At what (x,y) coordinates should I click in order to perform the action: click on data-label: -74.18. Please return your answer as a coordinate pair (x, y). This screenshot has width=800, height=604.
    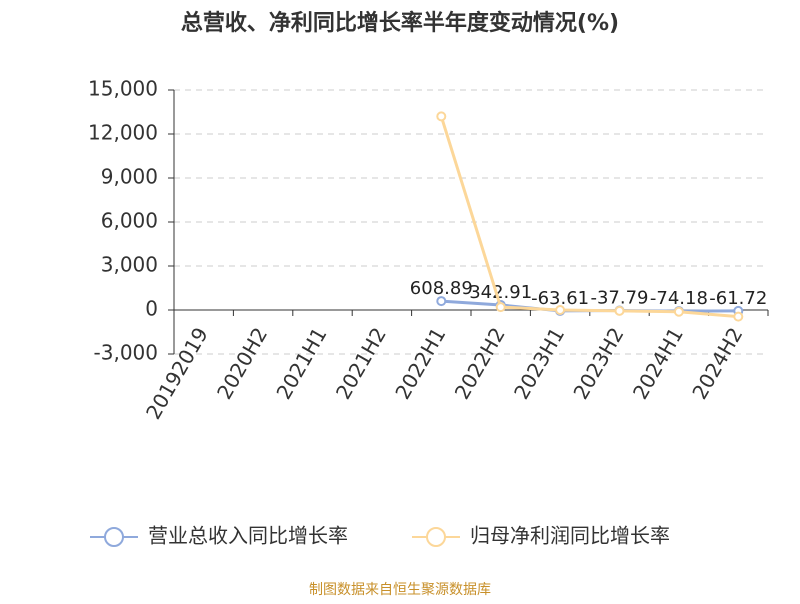
    Looking at the image, I should click on (679, 298).